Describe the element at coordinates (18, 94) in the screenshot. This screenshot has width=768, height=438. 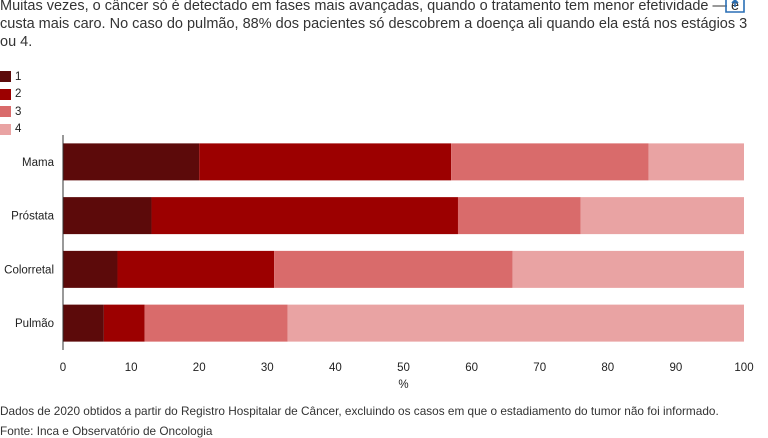
I see `legend-label: 2` at that location.